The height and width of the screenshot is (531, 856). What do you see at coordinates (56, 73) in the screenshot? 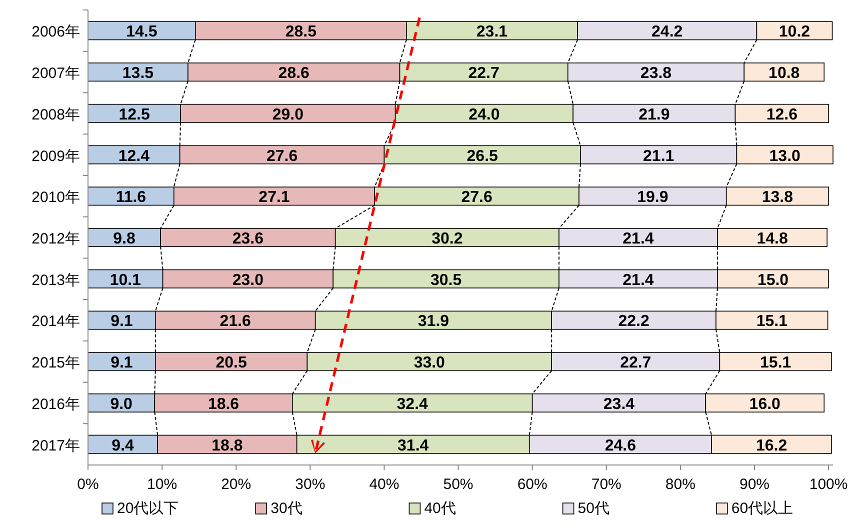
I see `y-tick-label: 2007年` at bounding box center [56, 73].